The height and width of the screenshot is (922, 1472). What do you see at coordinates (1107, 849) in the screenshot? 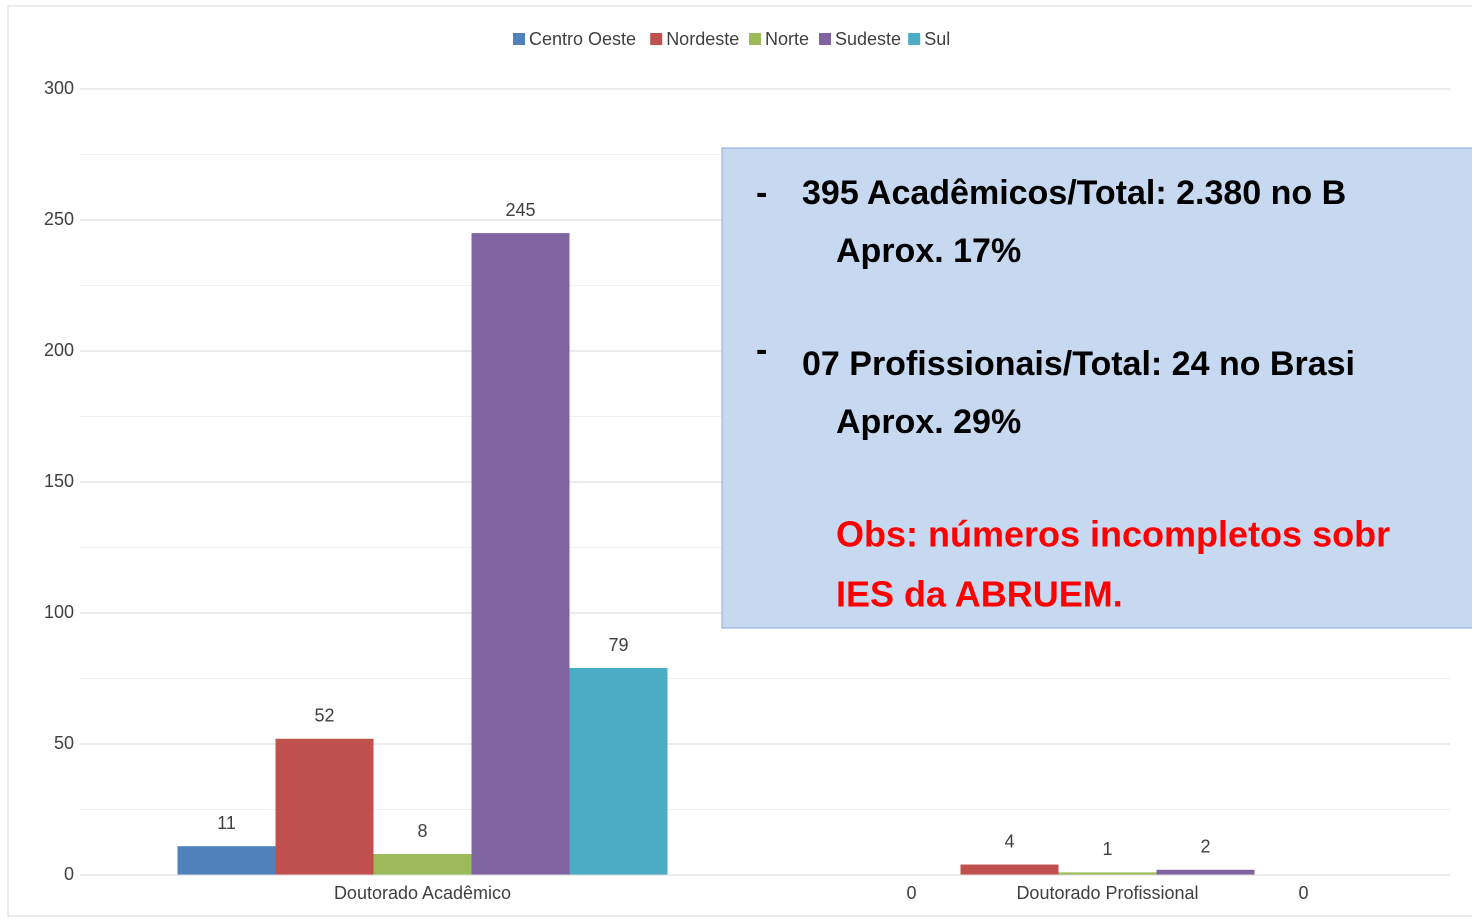
I see `data-label: 1` at bounding box center [1107, 849].